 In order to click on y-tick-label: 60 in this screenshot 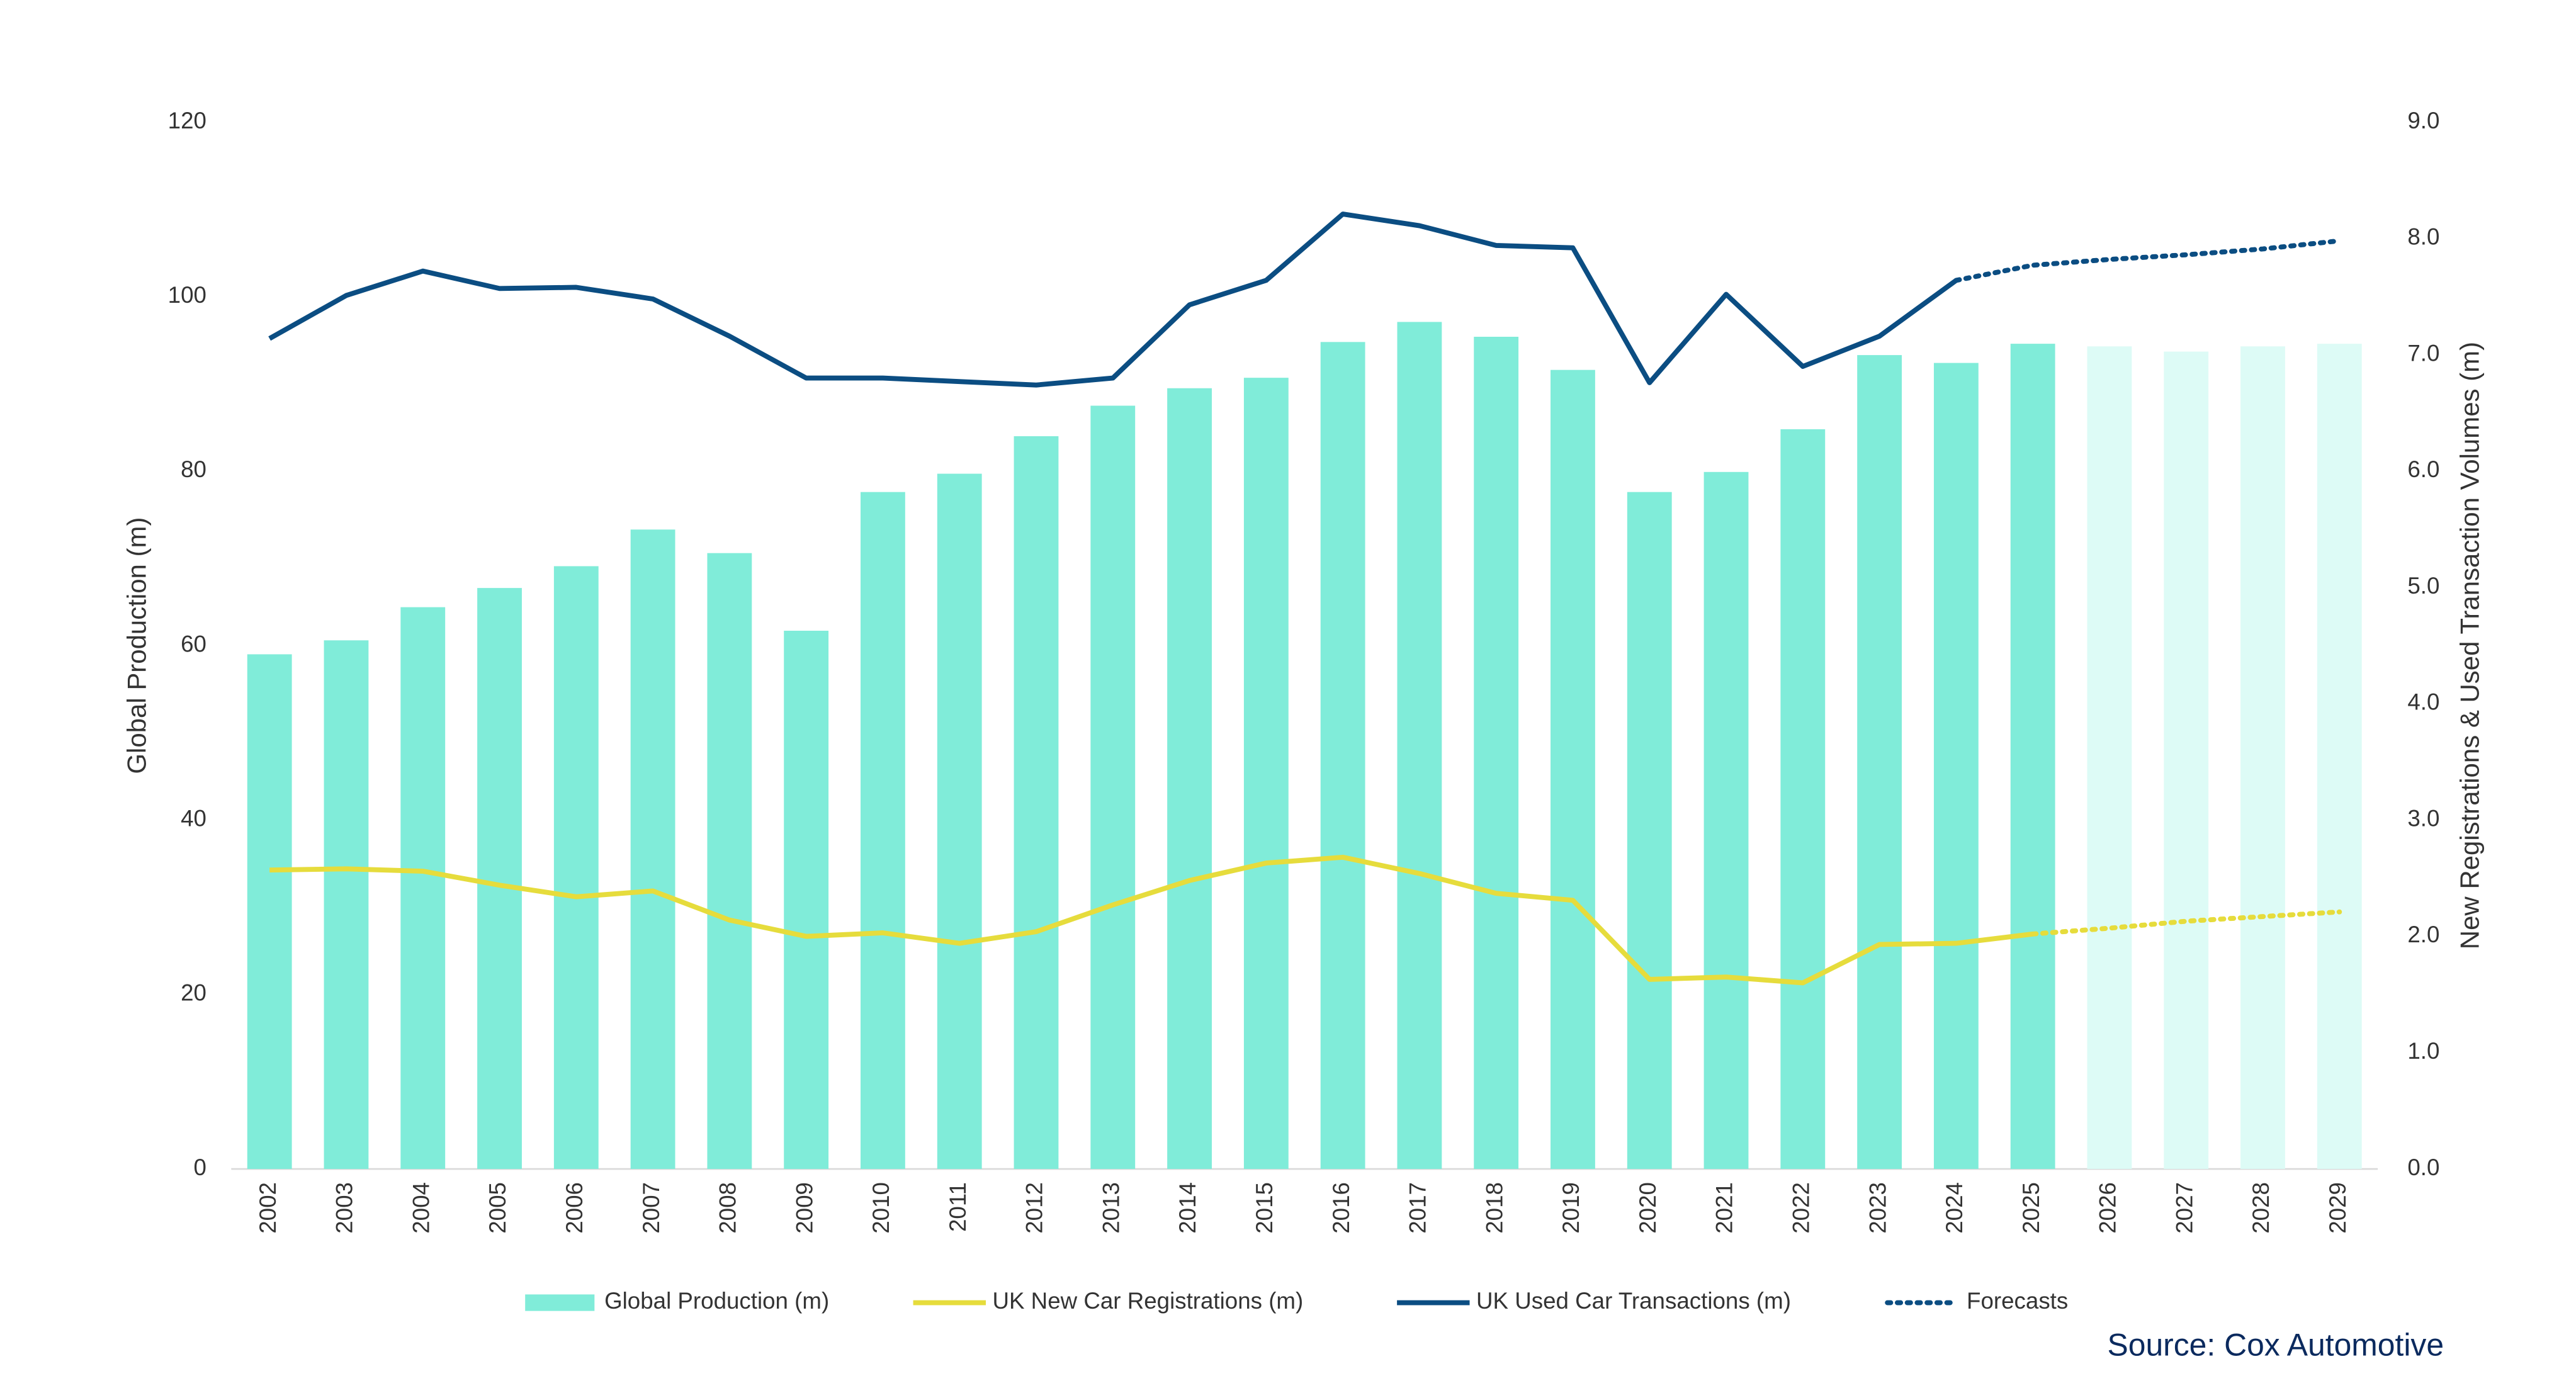, I will do `click(193, 644)`.